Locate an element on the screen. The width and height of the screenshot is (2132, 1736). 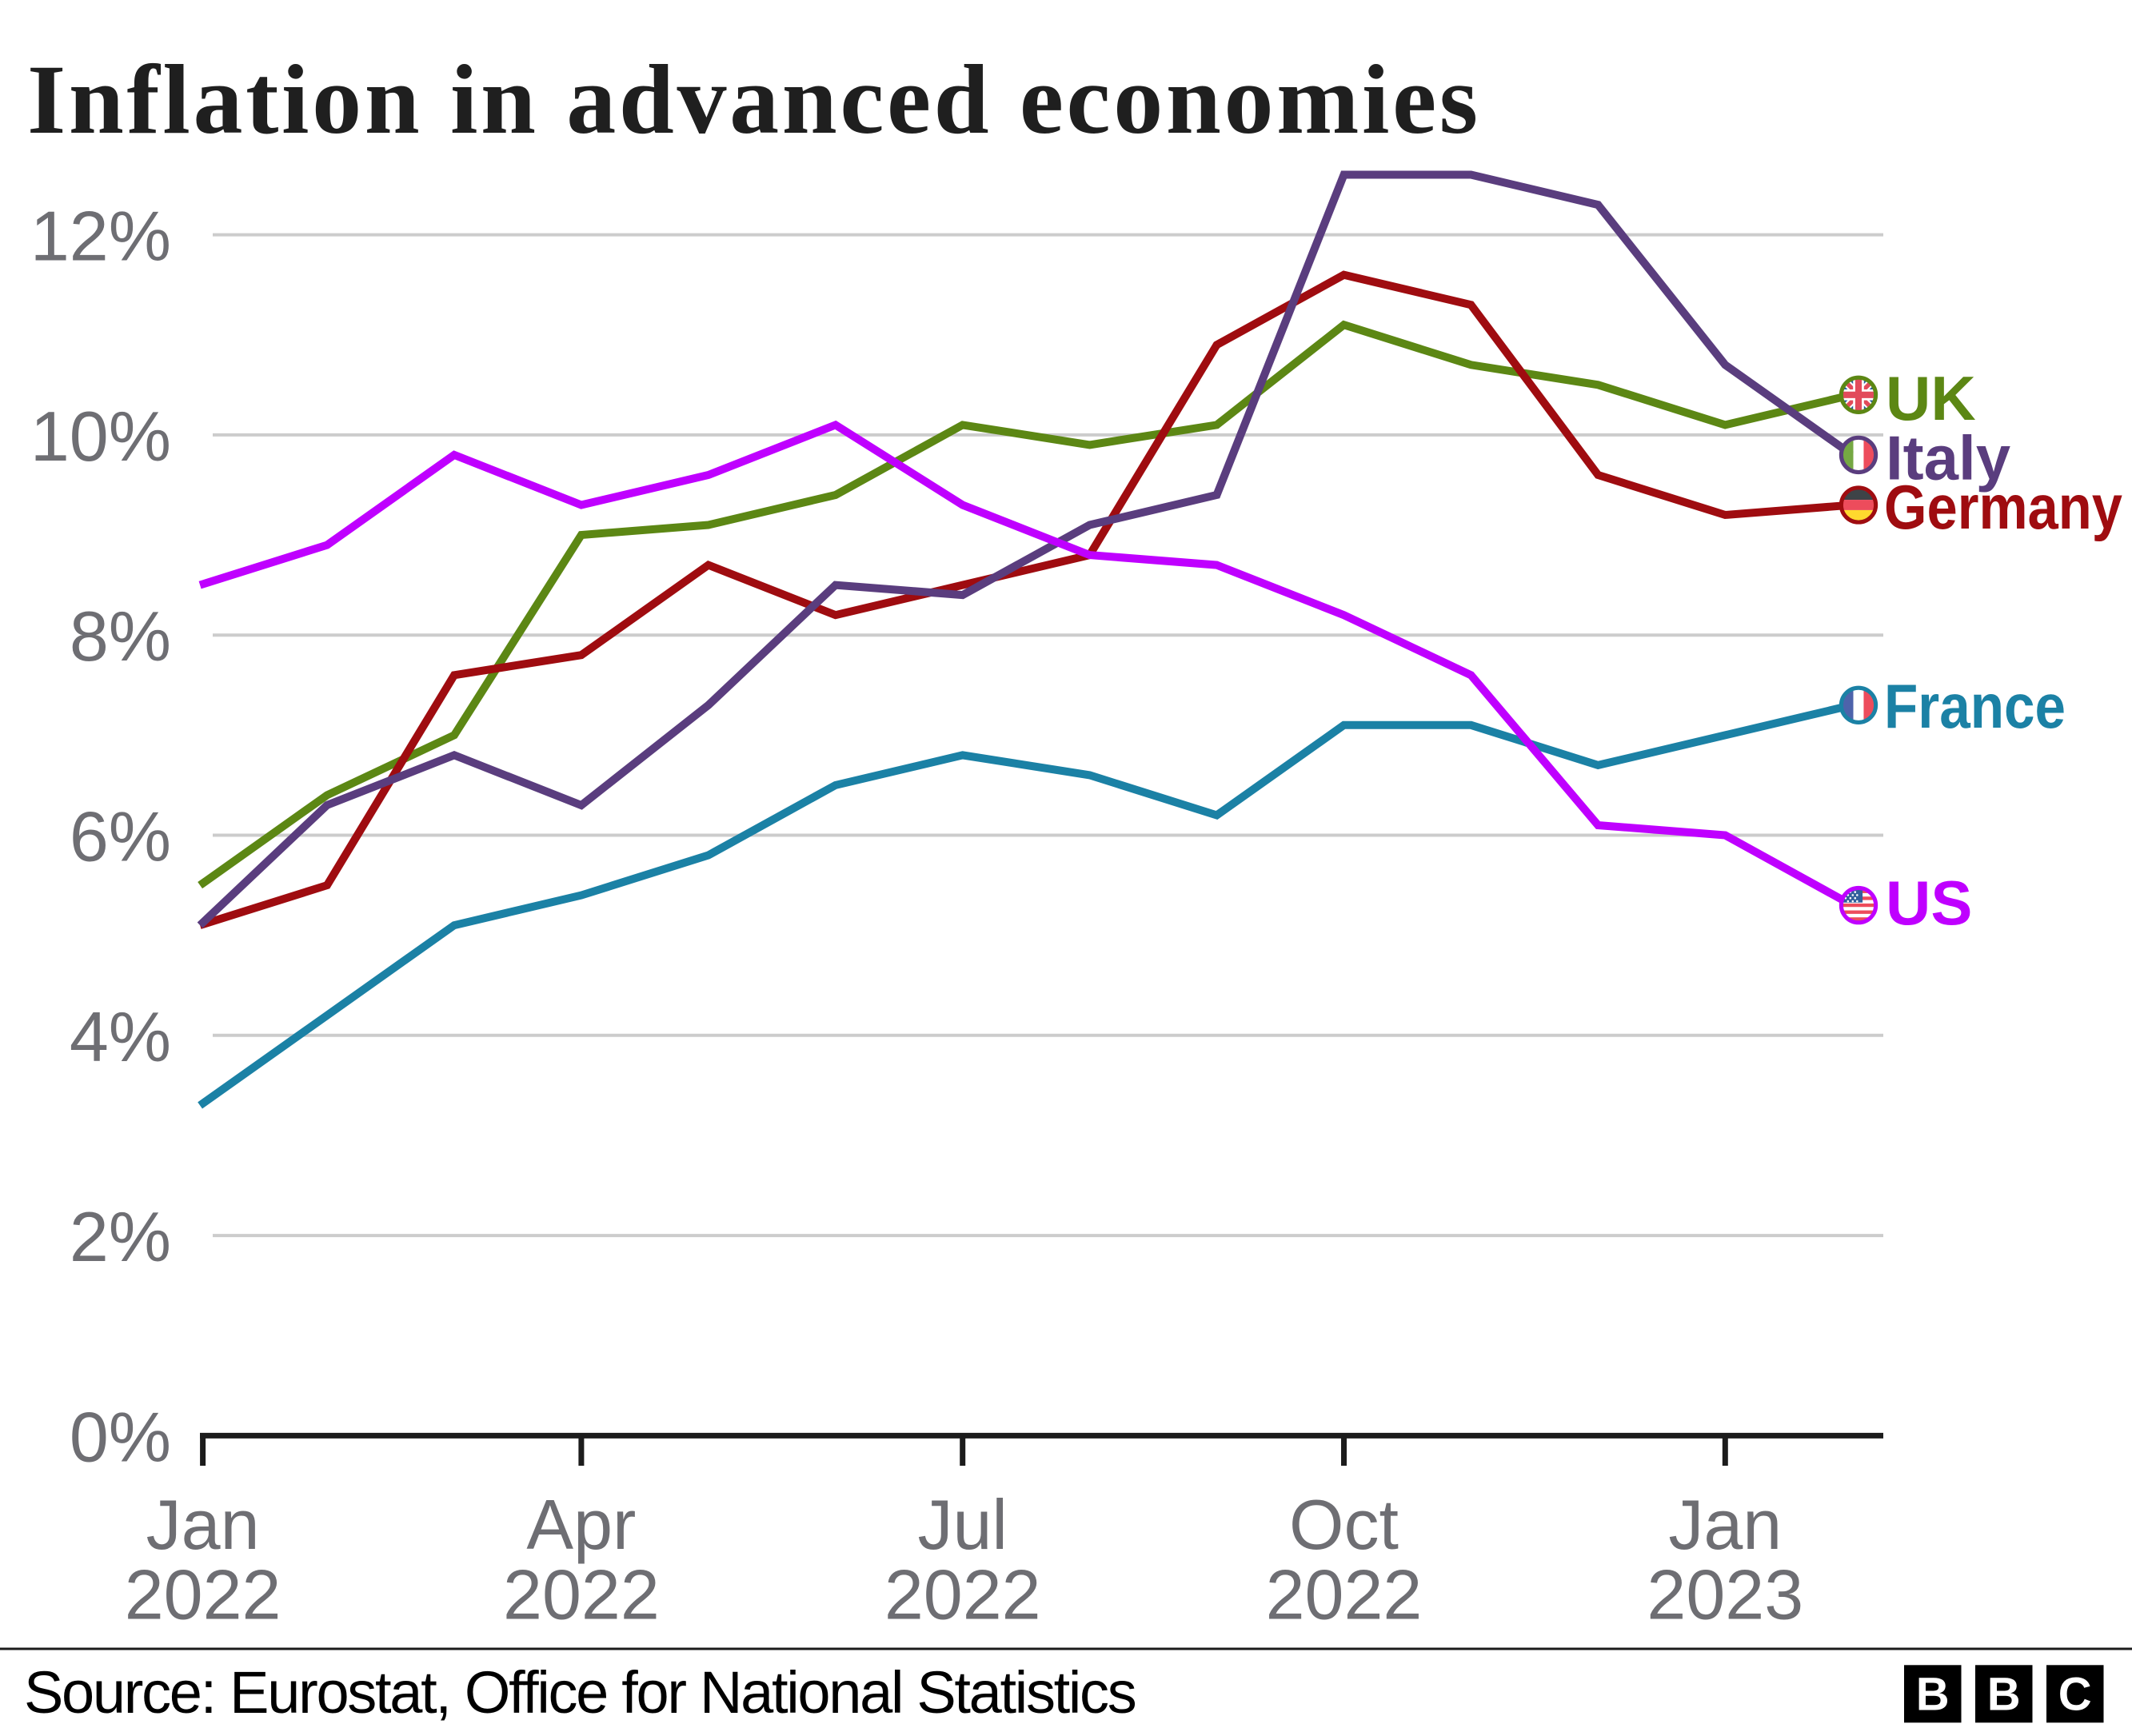
svg-text: 8% is located at coordinates (120, 636).